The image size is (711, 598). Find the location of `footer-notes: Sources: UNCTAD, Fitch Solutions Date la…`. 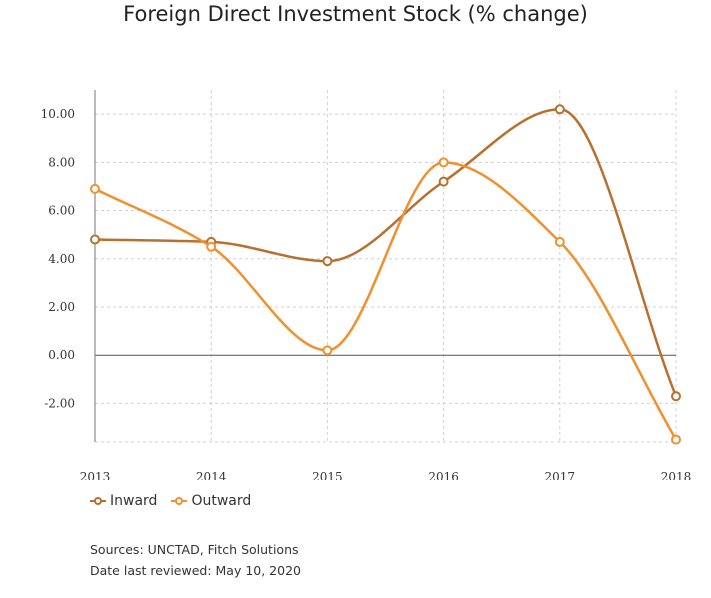

footer-notes: Sources: UNCTAD, Fitch Solutions Date la… is located at coordinates (195, 560).